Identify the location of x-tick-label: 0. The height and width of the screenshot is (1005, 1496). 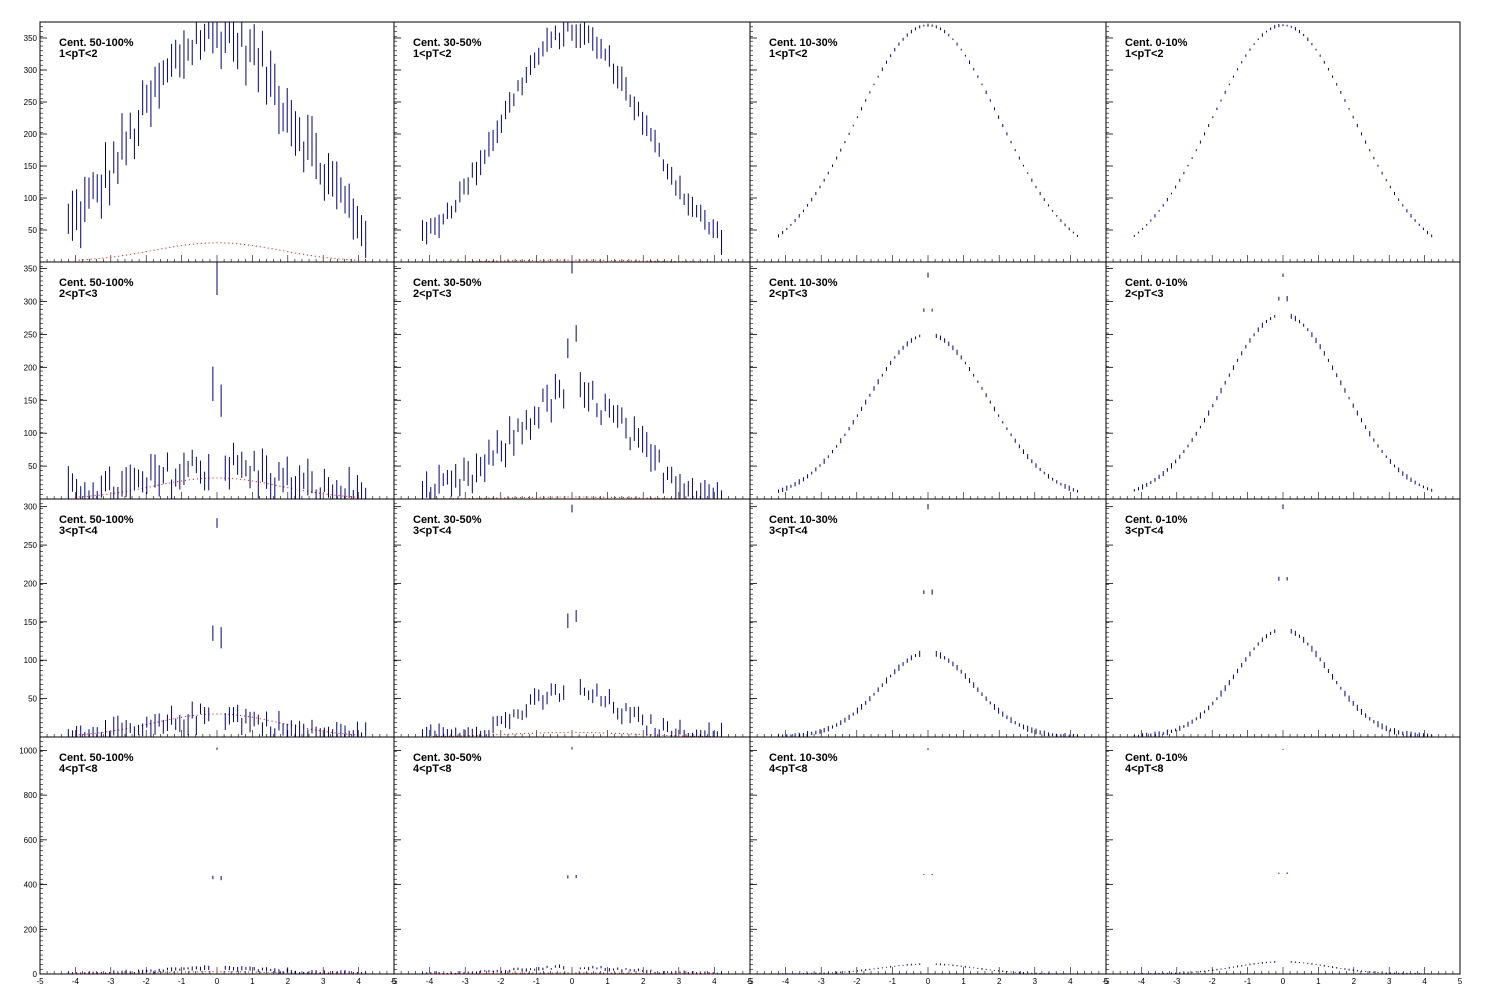
(217, 981).